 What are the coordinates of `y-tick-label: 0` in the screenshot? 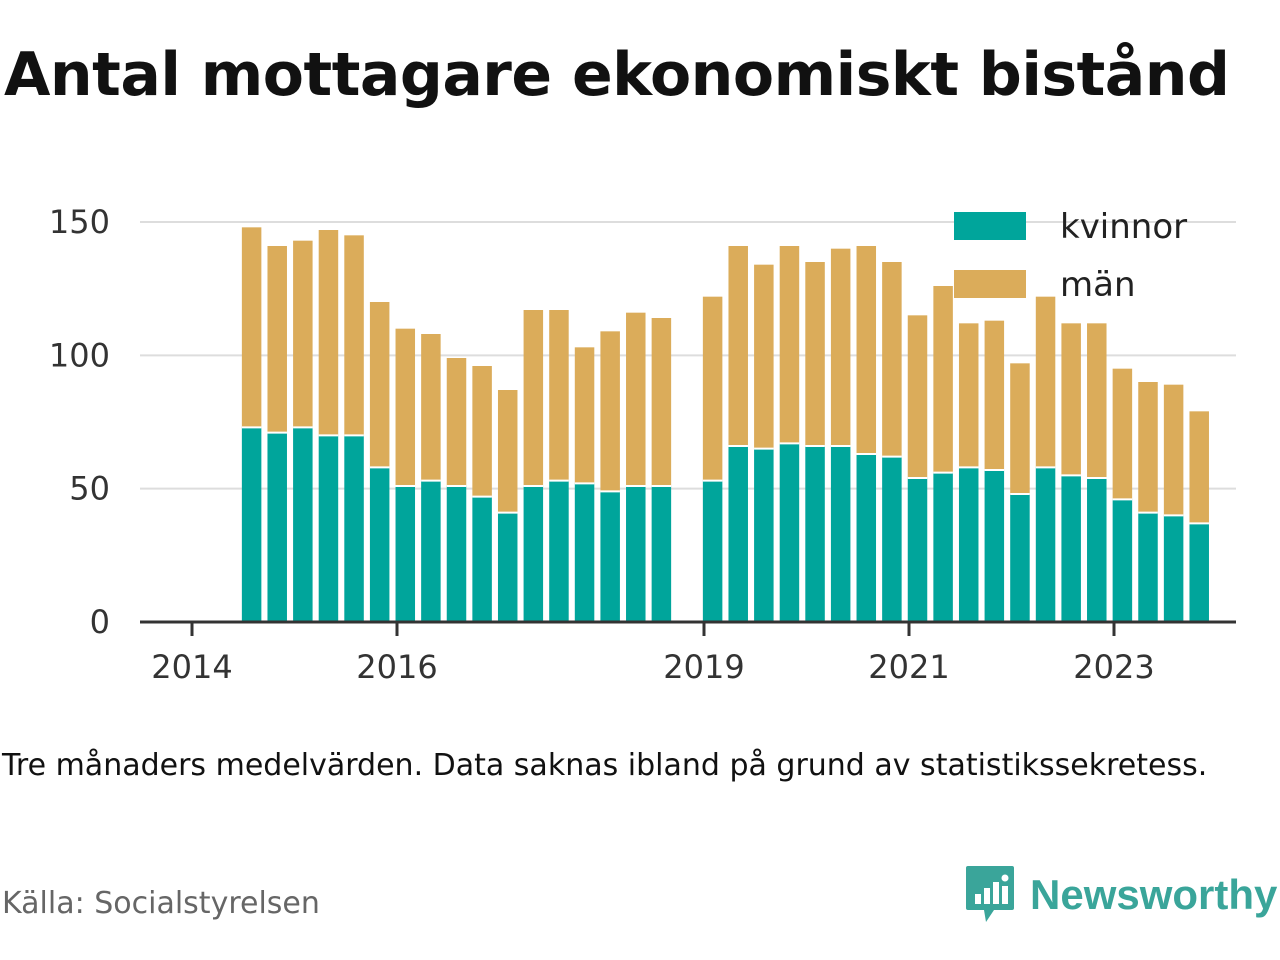 It's located at (100, 622).